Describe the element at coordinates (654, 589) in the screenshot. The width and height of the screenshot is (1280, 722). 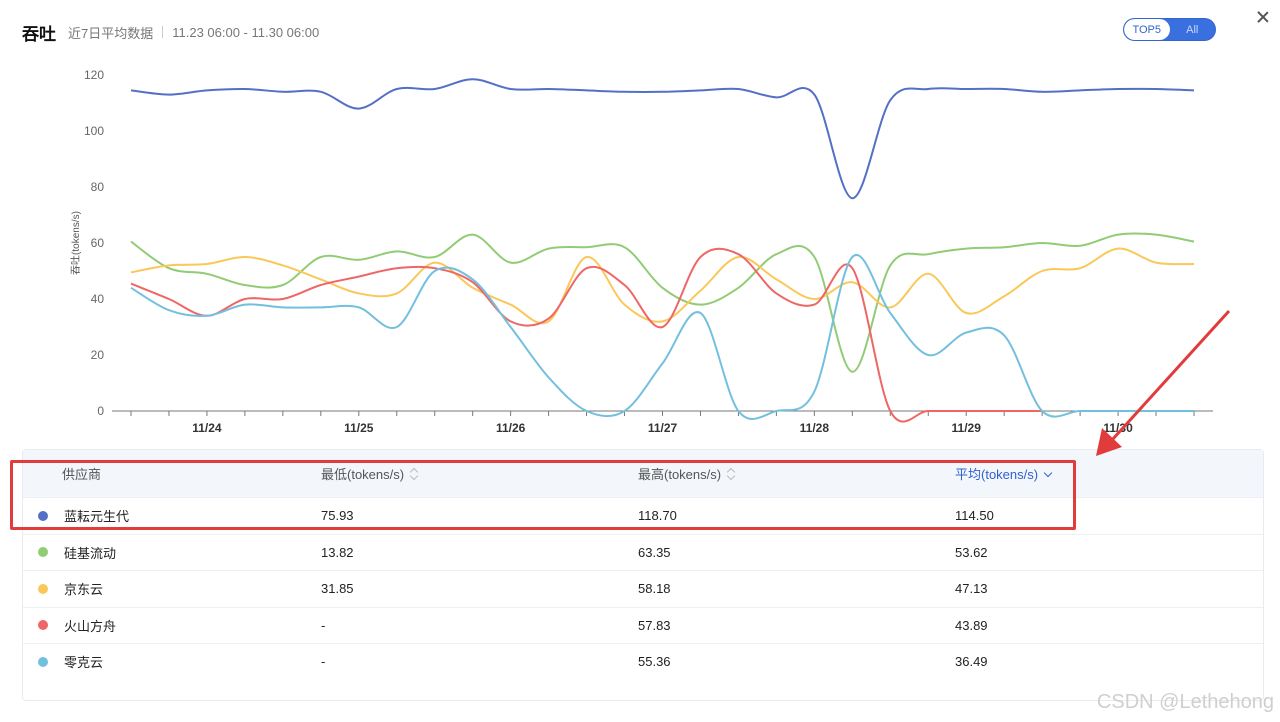
I see `max-cell: 58.18` at that location.